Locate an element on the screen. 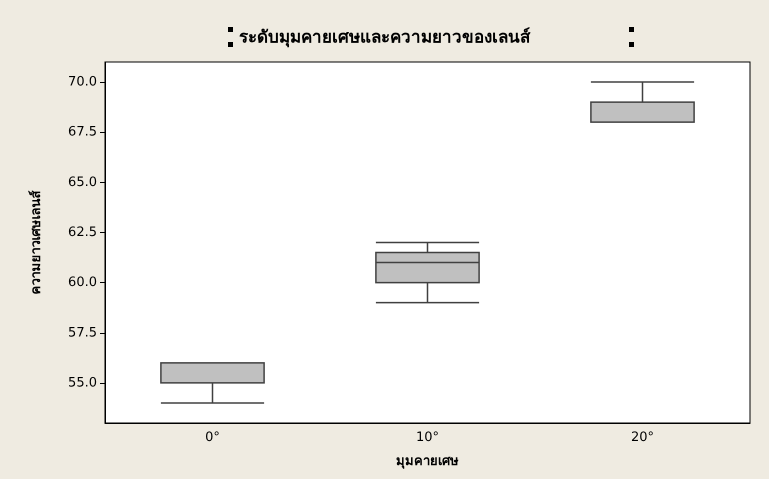  x-tick-label: 10° is located at coordinates (428, 437).